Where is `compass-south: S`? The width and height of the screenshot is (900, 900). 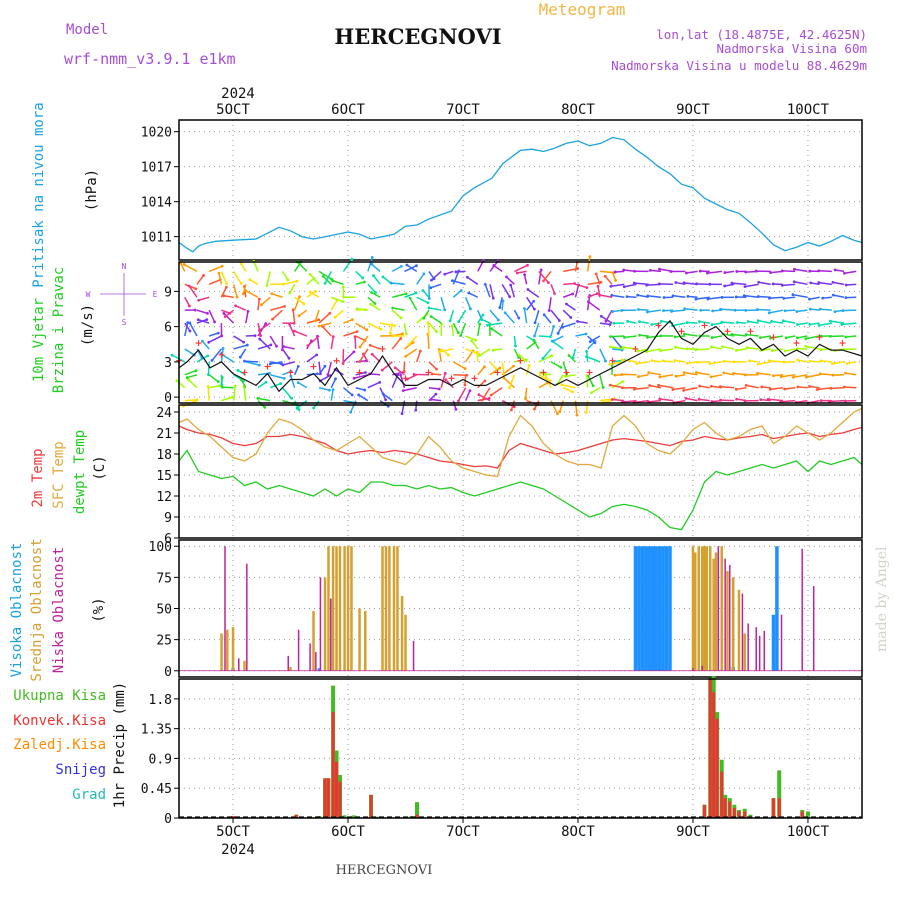
compass-south: S is located at coordinates (124, 322).